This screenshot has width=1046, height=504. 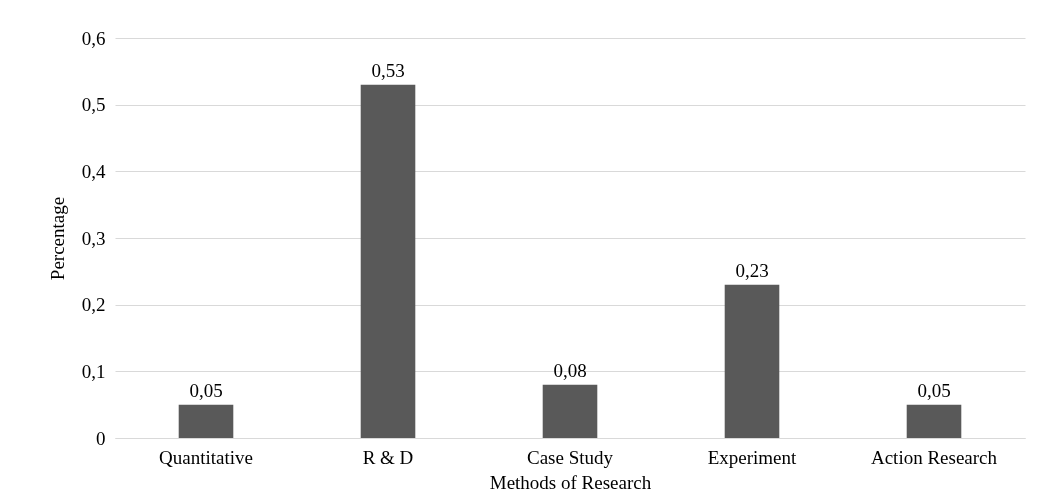 What do you see at coordinates (93, 171) in the screenshot?
I see `y-tick-label: 0,4` at bounding box center [93, 171].